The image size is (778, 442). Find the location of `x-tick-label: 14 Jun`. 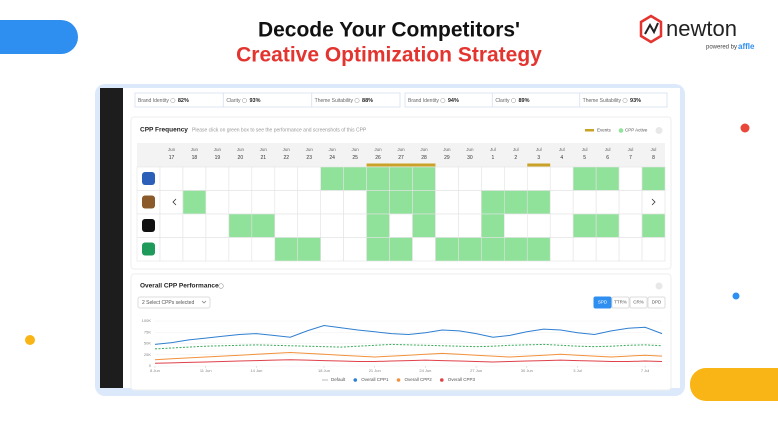

x-tick-label: 14 Jun is located at coordinates (256, 370).